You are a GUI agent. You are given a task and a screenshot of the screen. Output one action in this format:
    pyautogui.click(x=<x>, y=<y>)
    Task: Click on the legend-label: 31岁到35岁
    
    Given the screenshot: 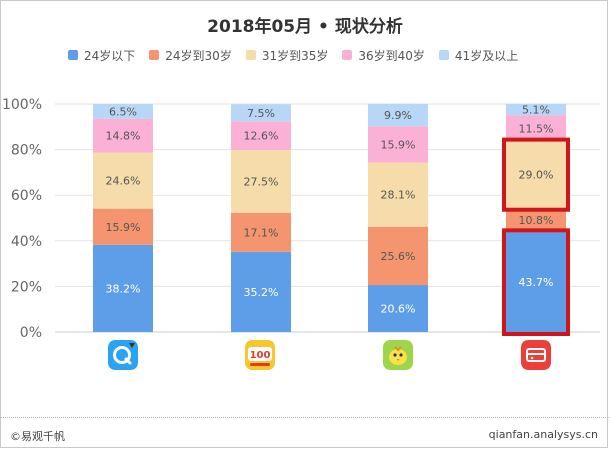 What is the action you would take?
    pyautogui.click(x=295, y=55)
    